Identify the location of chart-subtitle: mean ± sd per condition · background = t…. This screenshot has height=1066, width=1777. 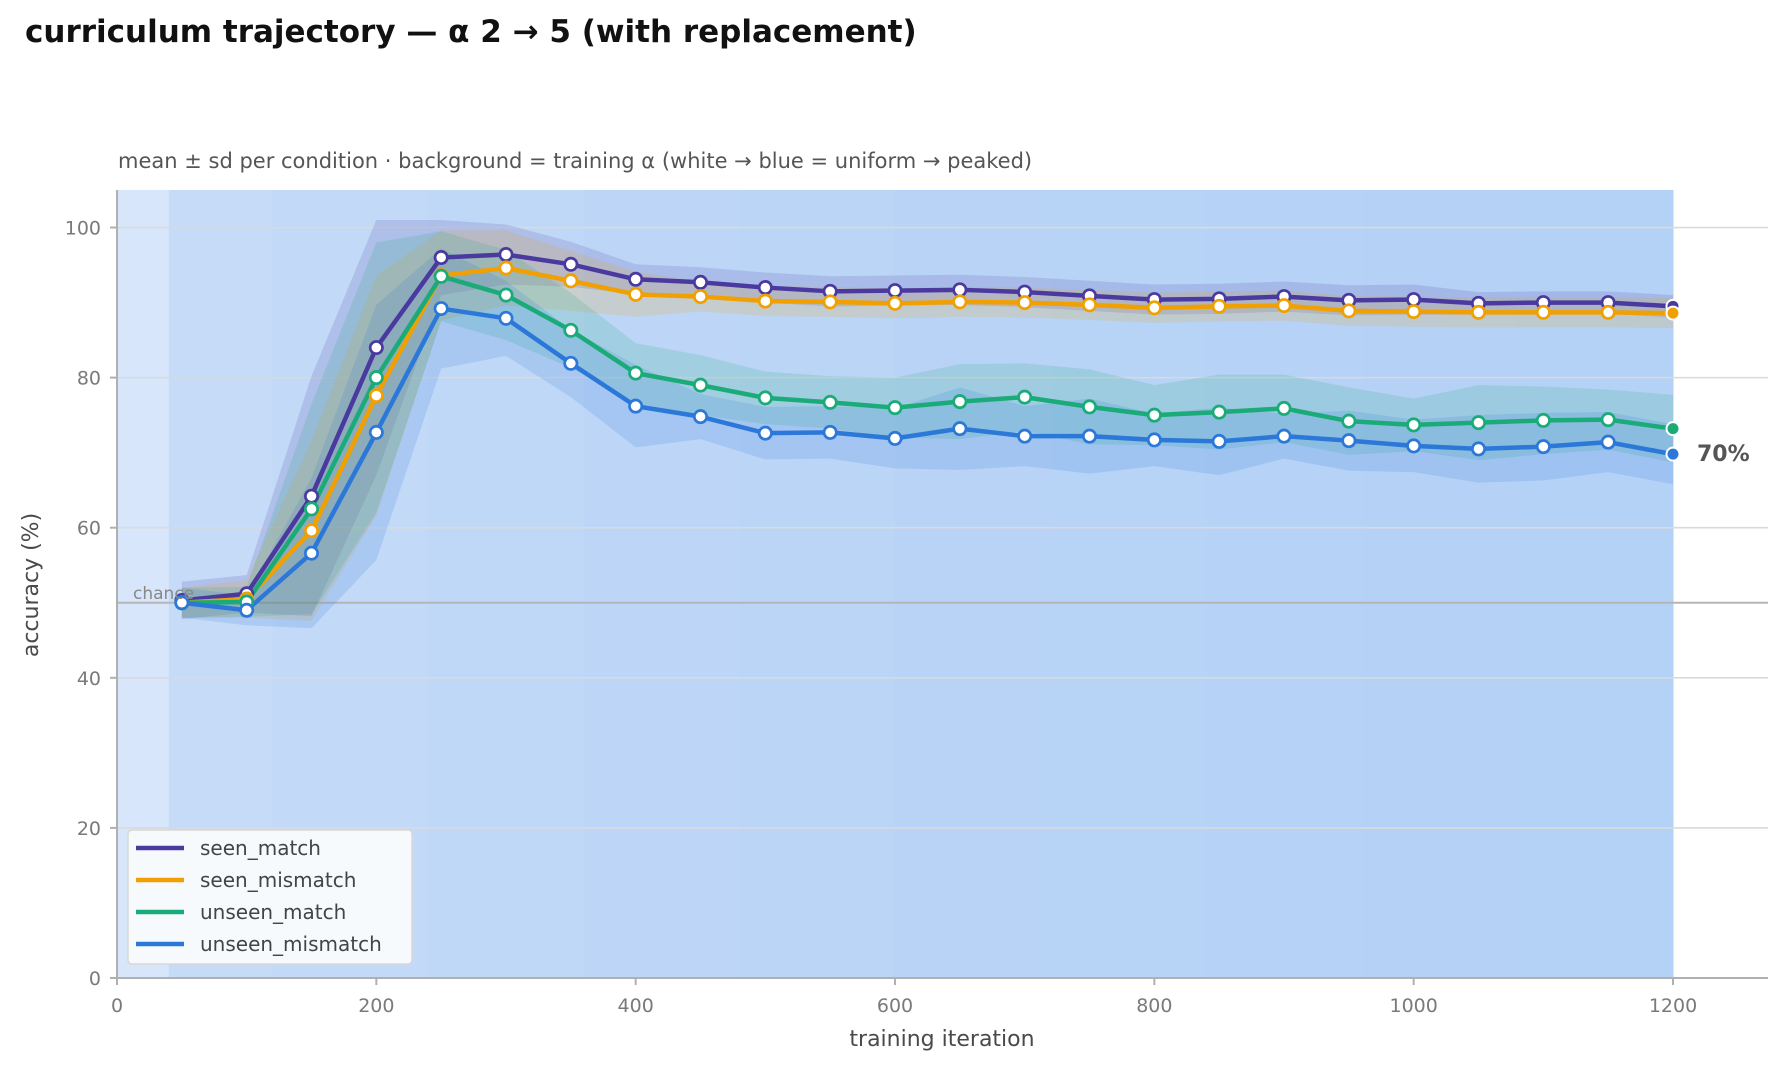
(575, 161).